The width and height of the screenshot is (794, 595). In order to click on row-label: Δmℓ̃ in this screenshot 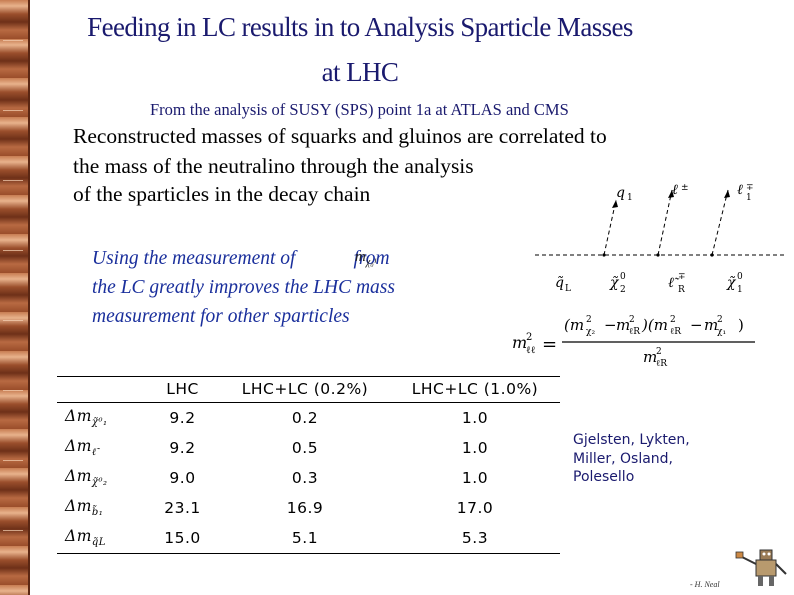, I will do `click(81, 448)`.